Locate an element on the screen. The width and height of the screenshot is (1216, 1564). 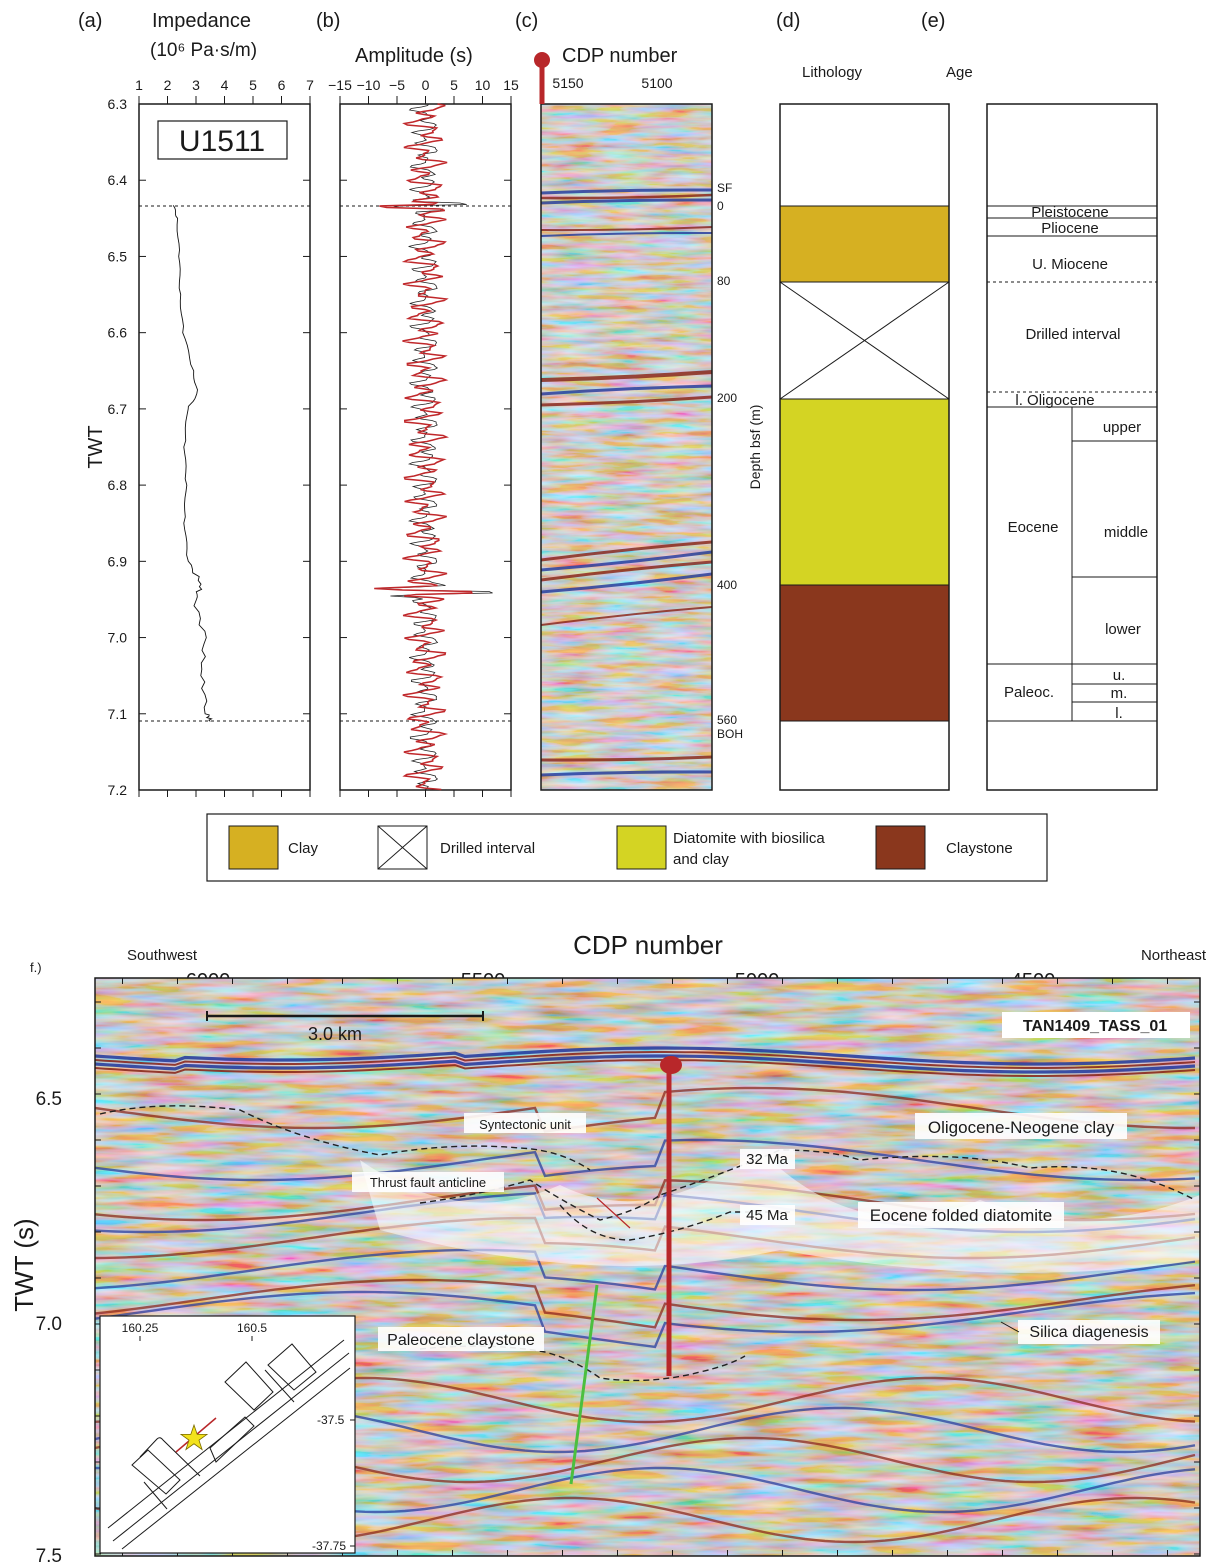
panel-f-northeast: Northeast is located at coordinates (1174, 955).